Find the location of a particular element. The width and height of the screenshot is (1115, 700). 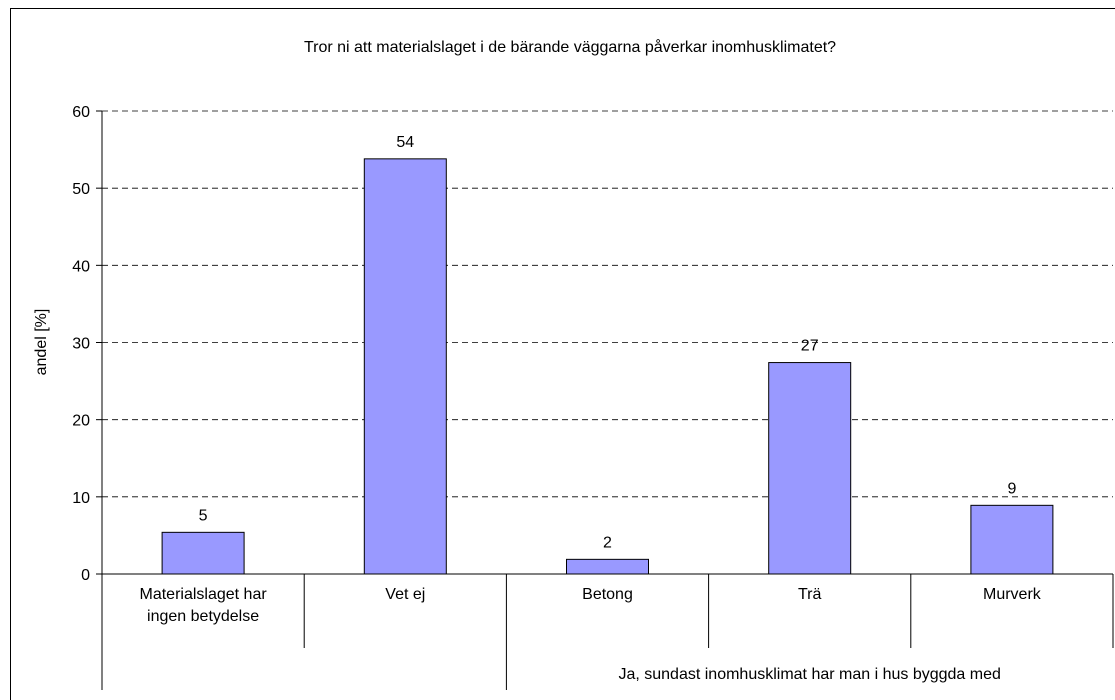

y-tick-label: 0 is located at coordinates (85, 575).